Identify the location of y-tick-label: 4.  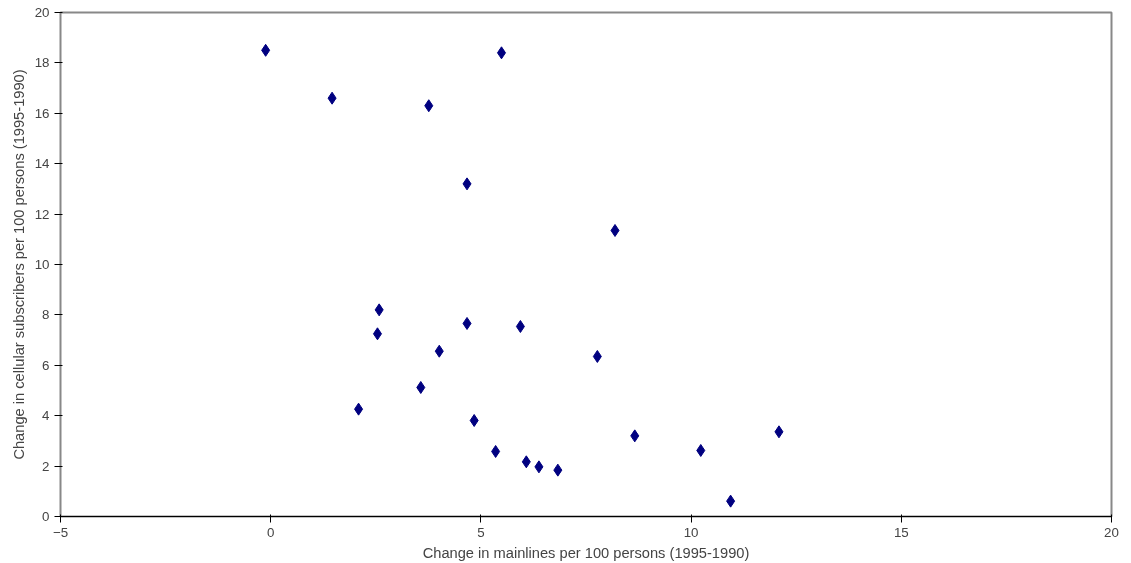
(46, 416).